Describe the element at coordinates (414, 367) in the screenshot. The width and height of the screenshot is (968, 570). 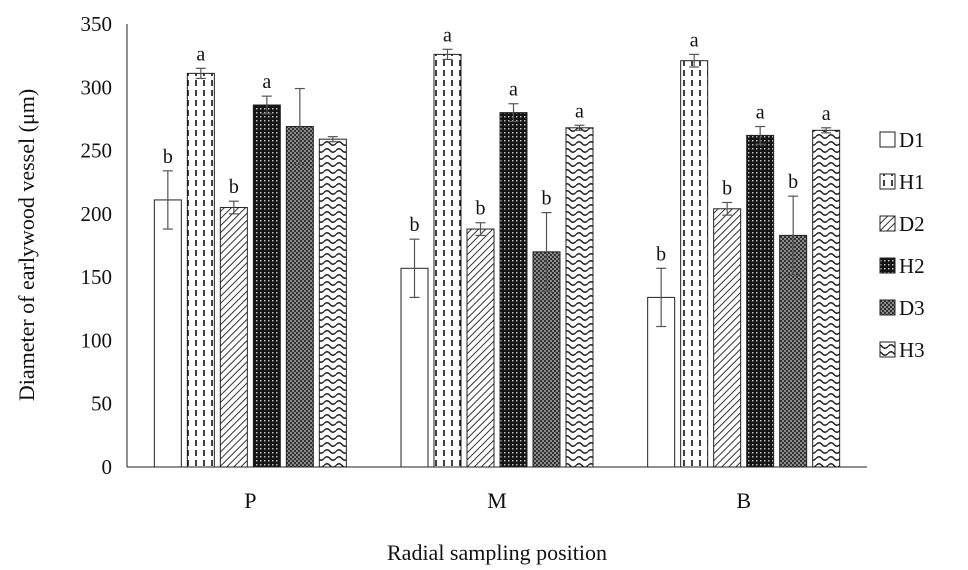
I see `bar-D1-M` at that location.